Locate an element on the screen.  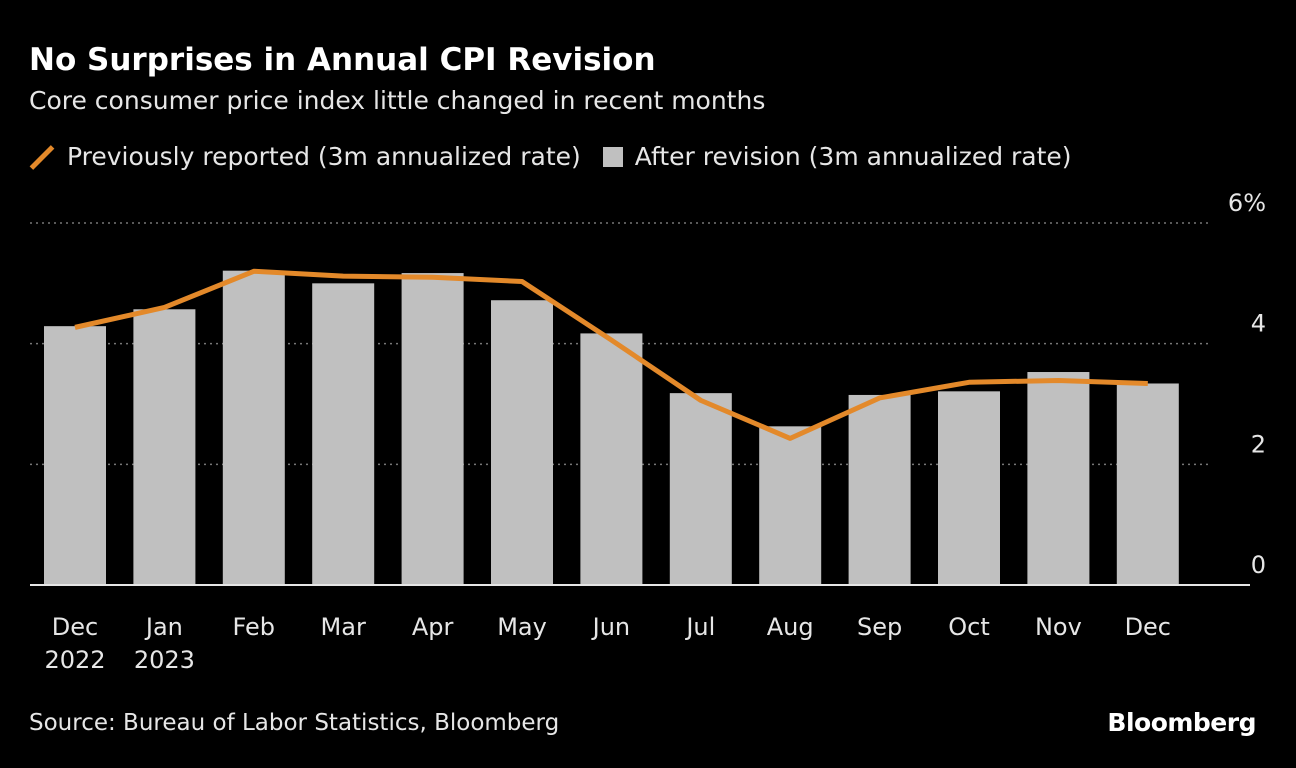
x-tick-label: Nov is located at coordinates (1058, 627).